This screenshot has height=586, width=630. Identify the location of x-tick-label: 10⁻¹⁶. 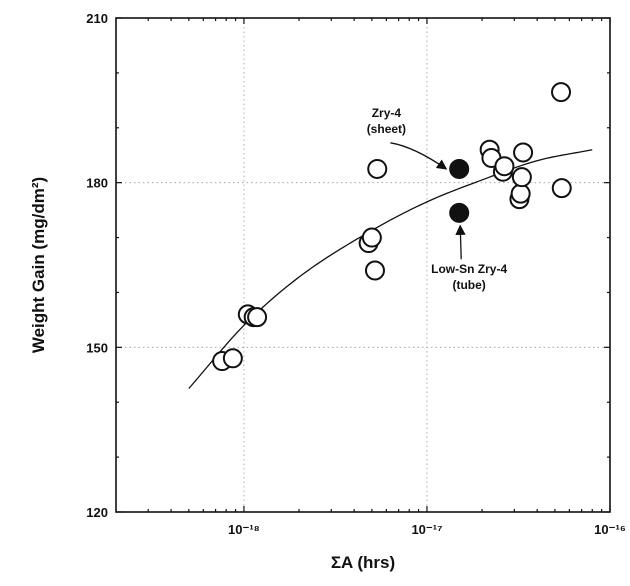
(610, 529).